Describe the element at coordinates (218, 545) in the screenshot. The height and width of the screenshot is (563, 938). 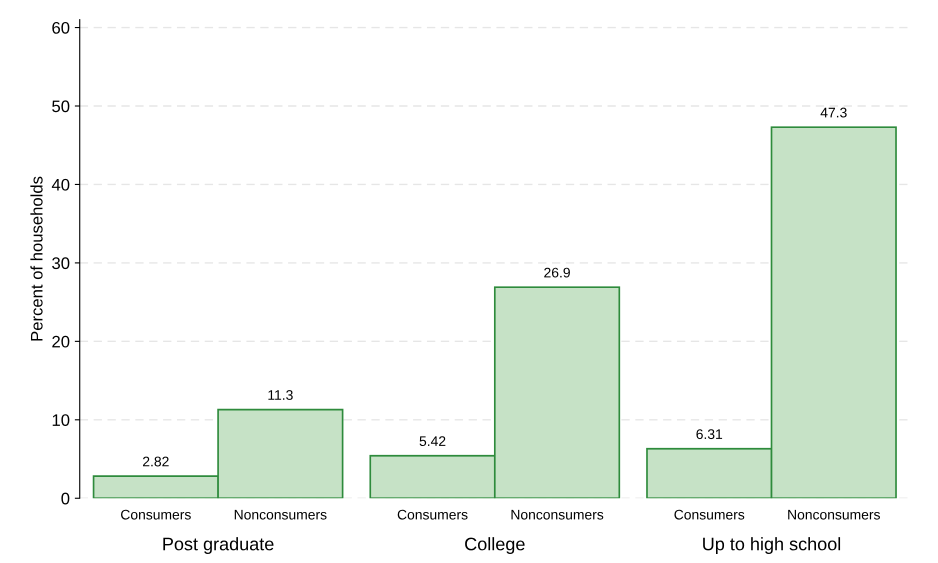
I see `x-tick-label: Post graduate` at that location.